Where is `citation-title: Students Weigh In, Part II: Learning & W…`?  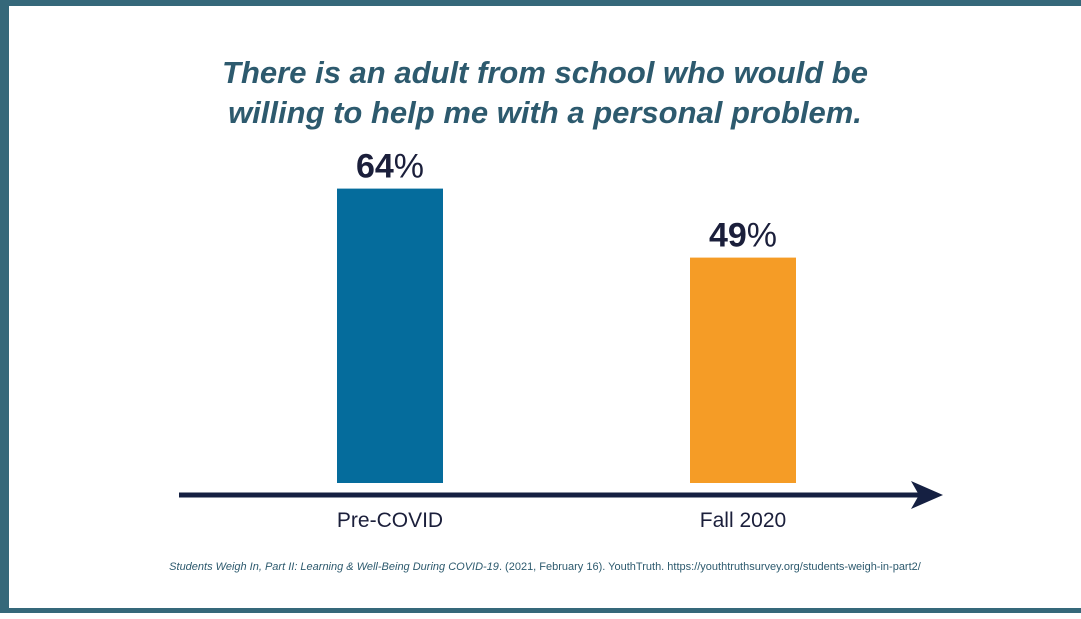
citation-title: Students Weigh In, Part II: Learning & W… is located at coordinates (334, 567).